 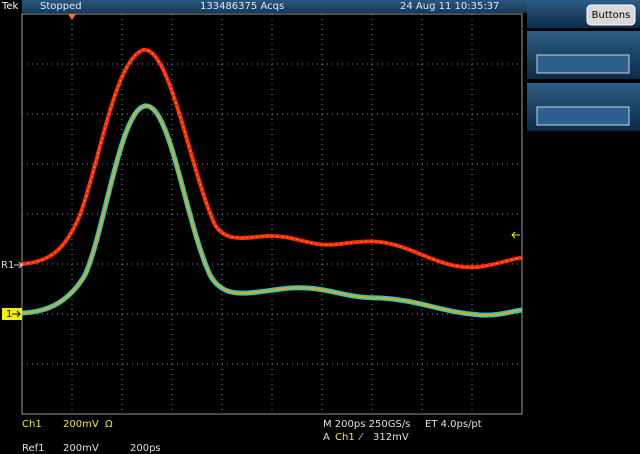 I want to click on acquisitions: 133486375 Acqs, so click(x=242, y=6).